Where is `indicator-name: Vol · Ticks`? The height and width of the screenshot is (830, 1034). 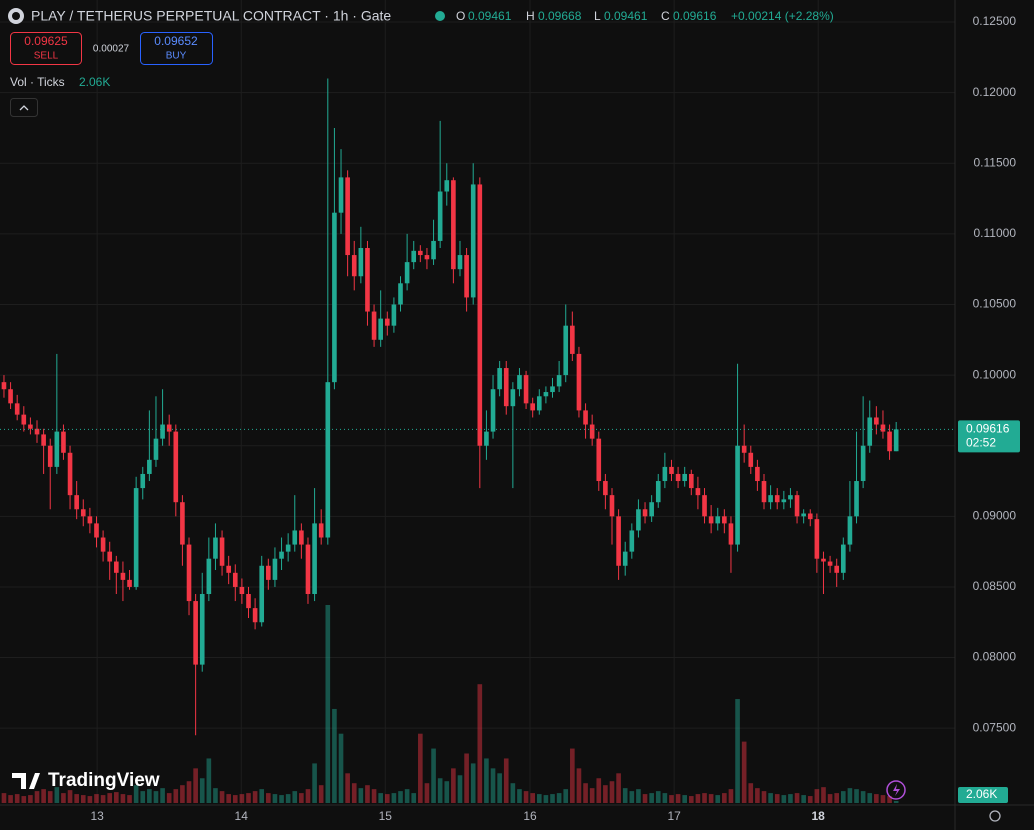
indicator-name: Vol · Ticks is located at coordinates (37, 82).